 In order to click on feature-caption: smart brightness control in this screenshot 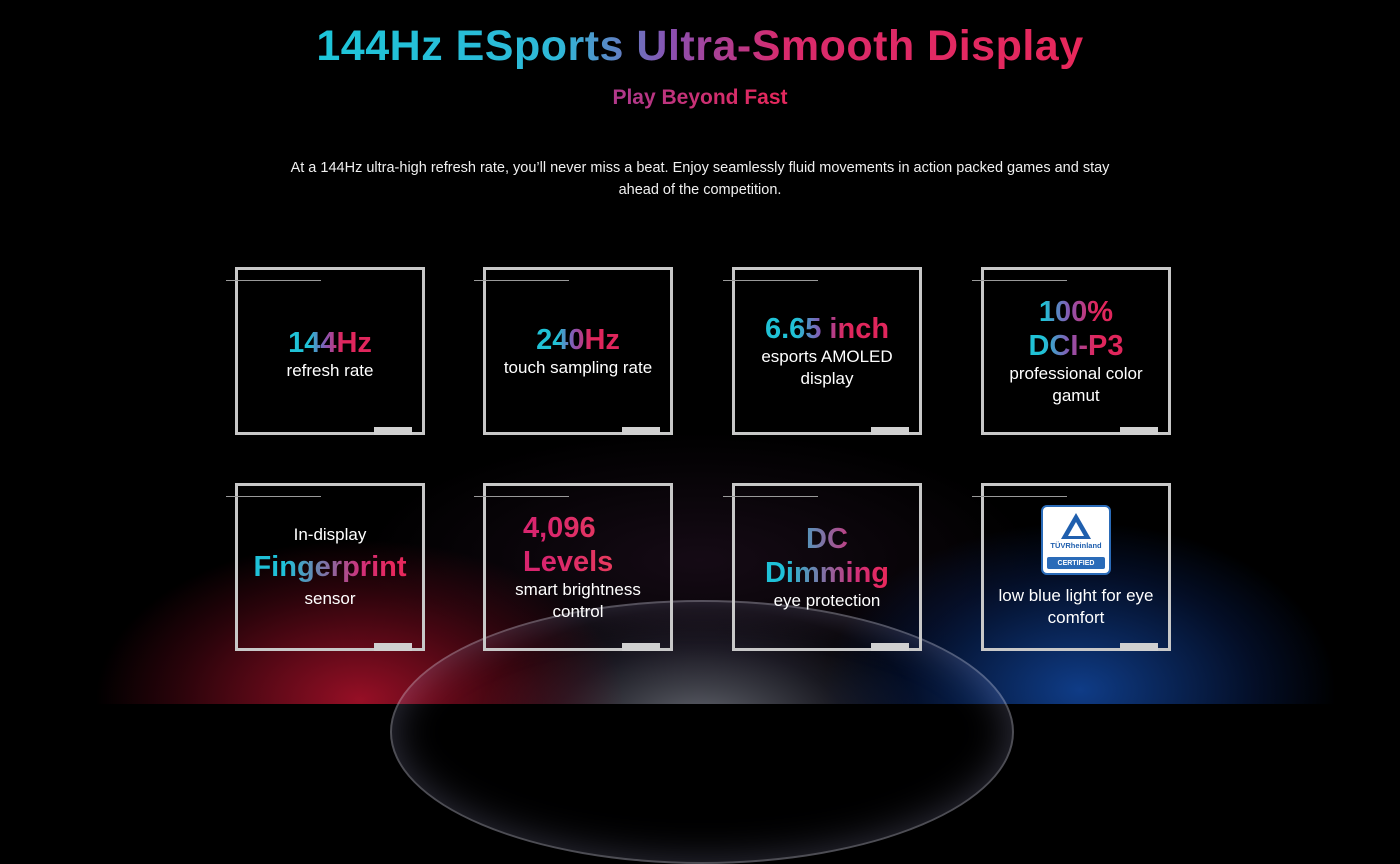, I will do `click(578, 600)`.